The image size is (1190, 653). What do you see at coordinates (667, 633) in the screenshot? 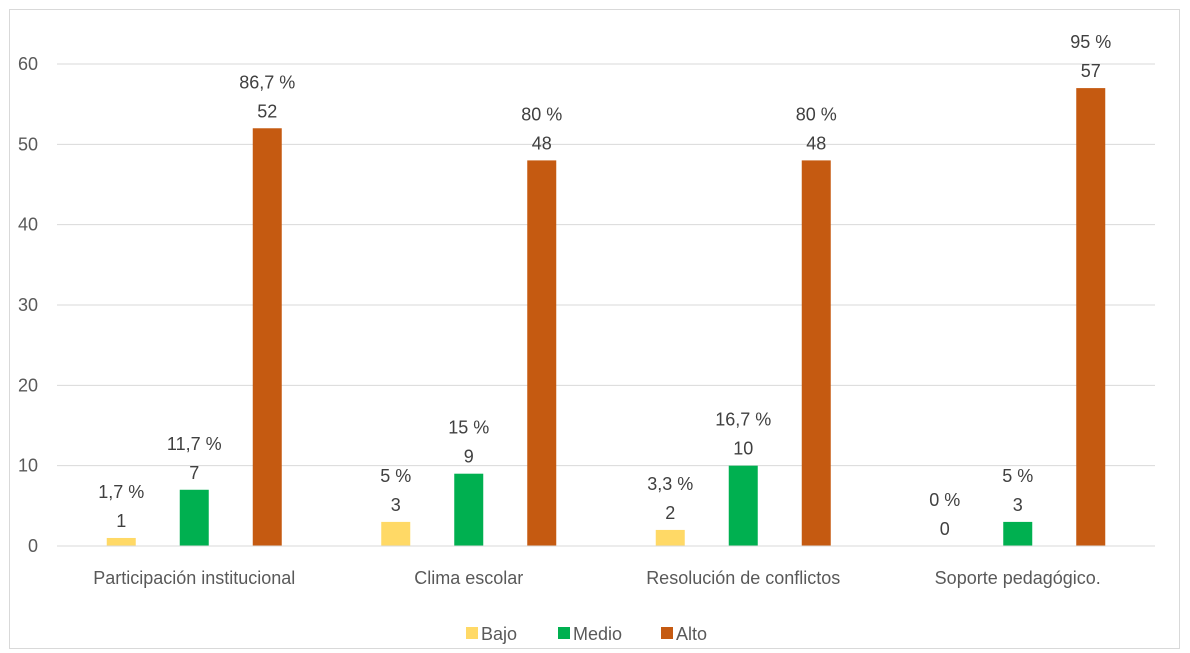
I see `legend-swatch-alto` at bounding box center [667, 633].